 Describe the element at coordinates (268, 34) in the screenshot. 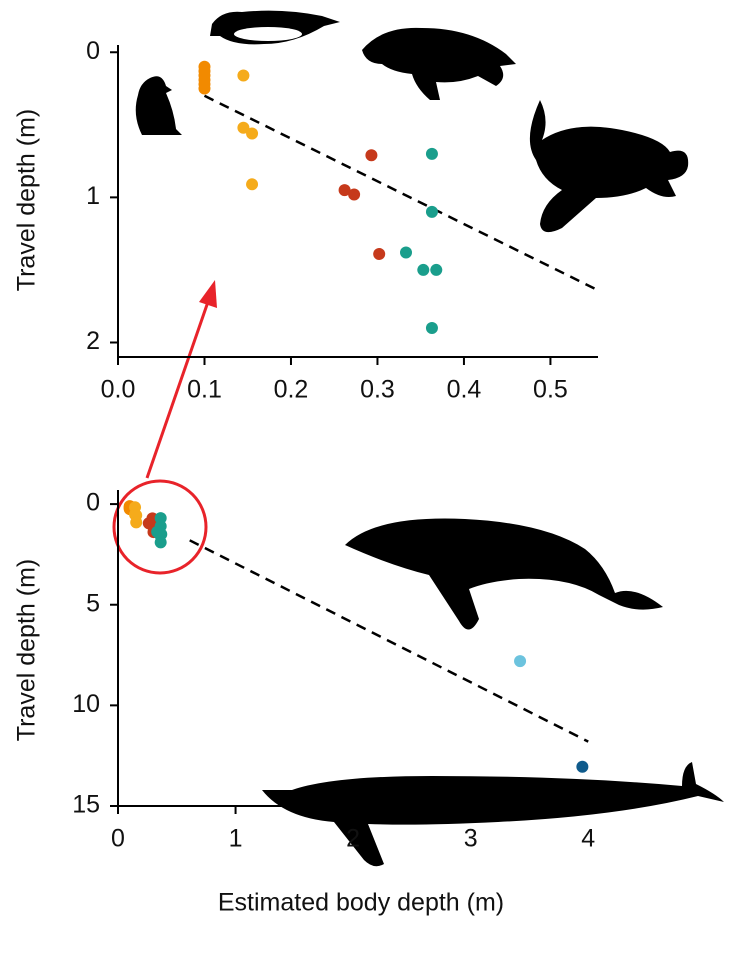

I see `penguin-belly` at that location.